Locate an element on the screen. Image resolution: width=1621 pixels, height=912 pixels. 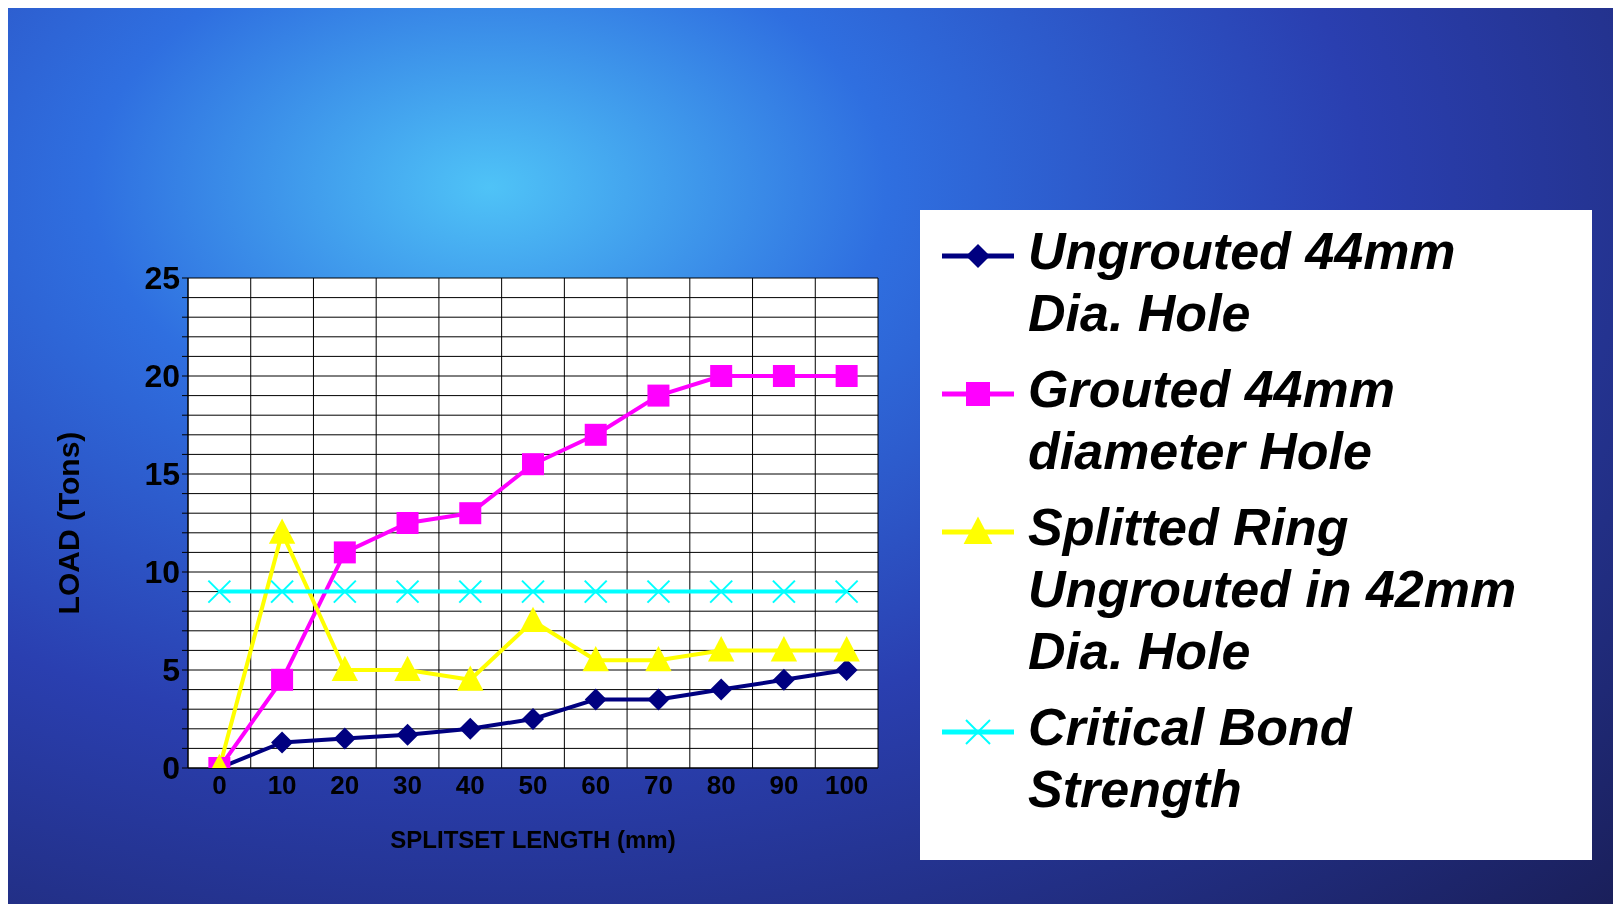
x-tick-label: 30 is located at coordinates (408, 785).